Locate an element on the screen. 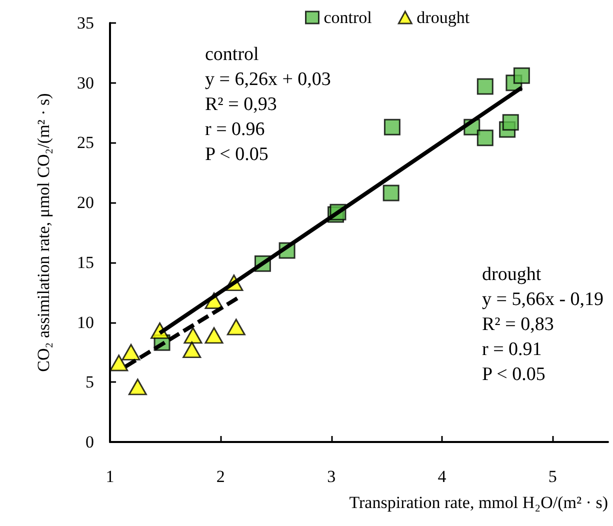 Image resolution: width=613 pixels, height=526 pixels. y-tick-label: 0 is located at coordinates (90, 442).